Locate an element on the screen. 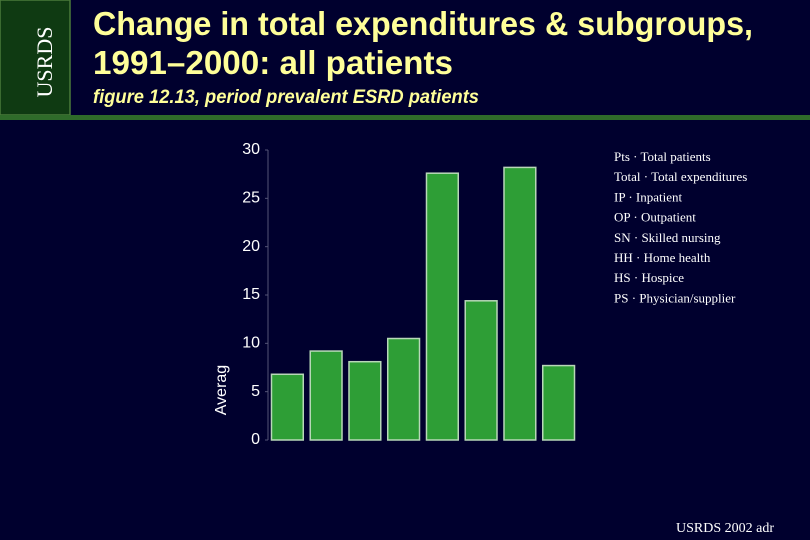  key-entry: PS · Physician/supplier is located at coordinates (675, 297).